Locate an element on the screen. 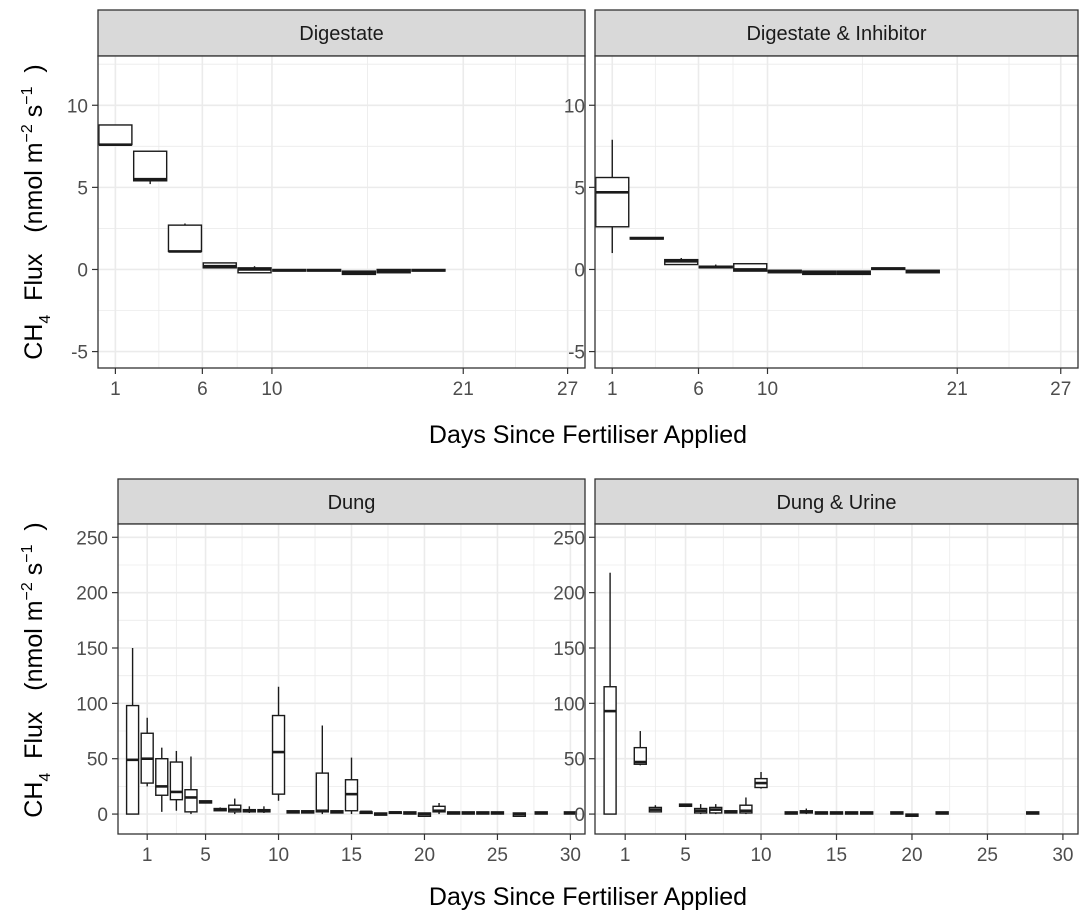 The height and width of the screenshot is (915, 1082). strip-title-digestate: Digestate is located at coordinates (341, 34).